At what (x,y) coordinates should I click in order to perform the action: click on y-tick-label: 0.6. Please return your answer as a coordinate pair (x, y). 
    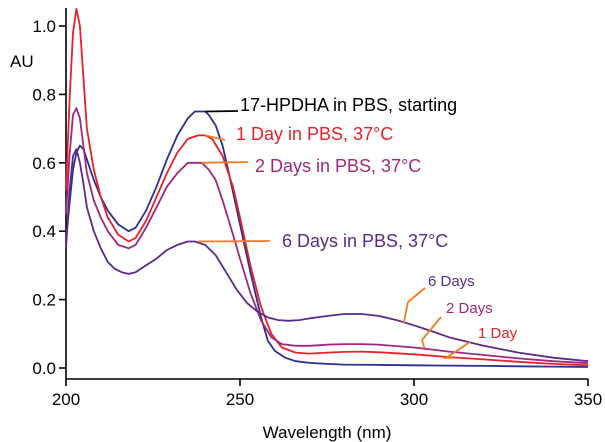
    Looking at the image, I should click on (44, 163).